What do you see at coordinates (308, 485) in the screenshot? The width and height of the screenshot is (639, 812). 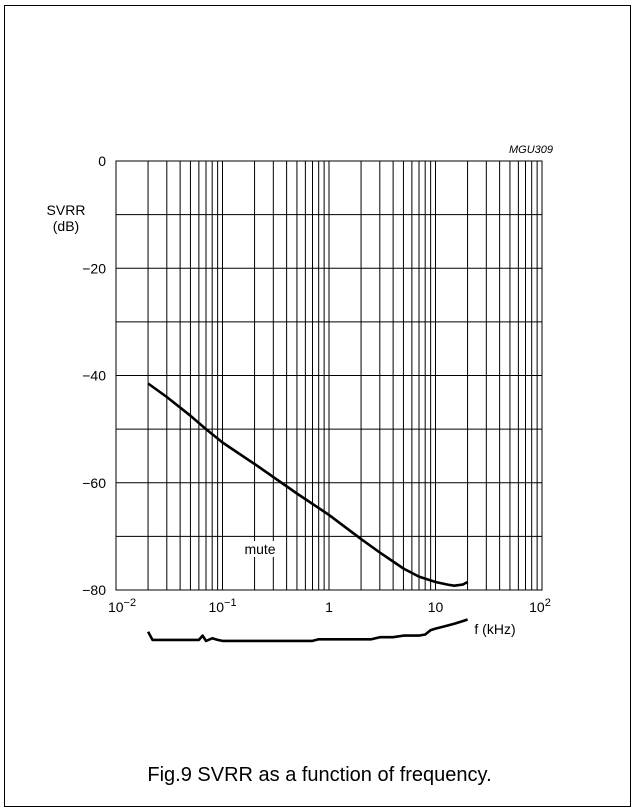 I see `svrr-curve` at bounding box center [308, 485].